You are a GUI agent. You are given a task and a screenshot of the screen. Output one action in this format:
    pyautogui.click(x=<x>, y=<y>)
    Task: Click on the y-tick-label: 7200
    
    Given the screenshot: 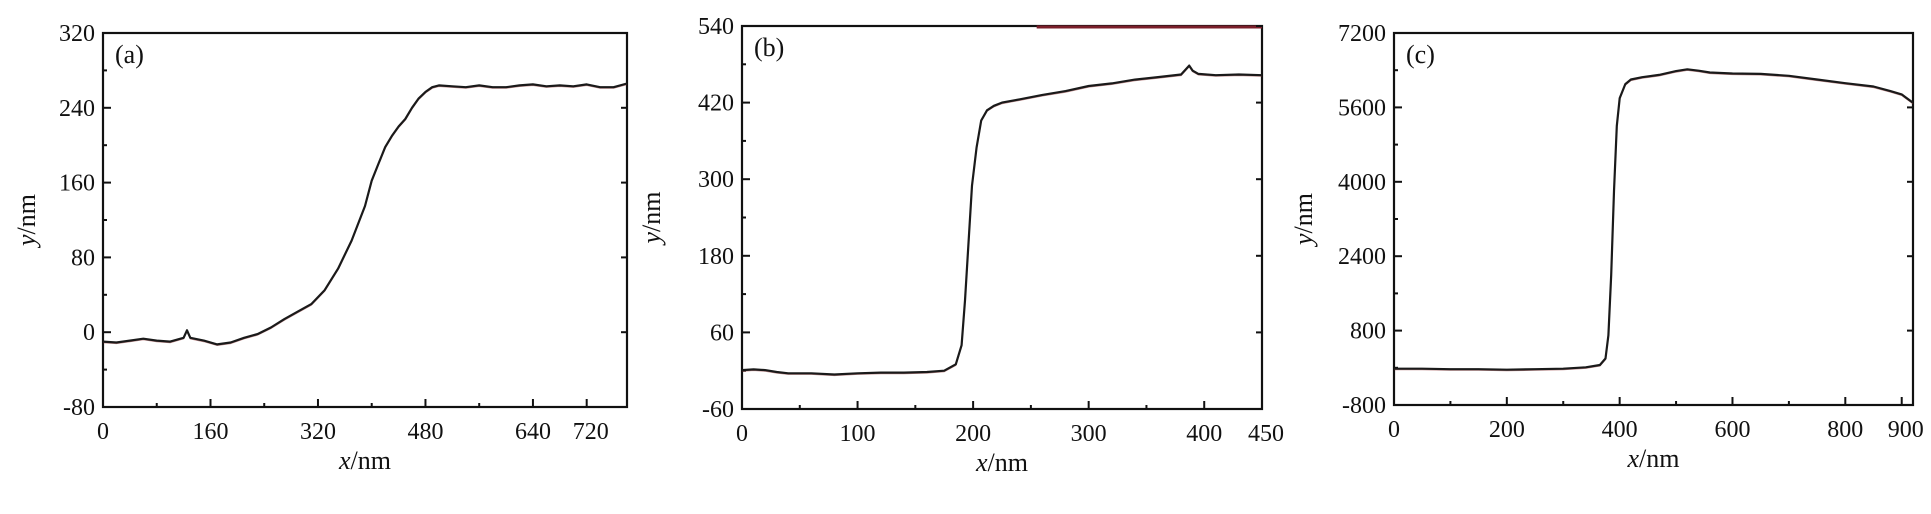 What is the action you would take?
    pyautogui.click(x=1362, y=34)
    